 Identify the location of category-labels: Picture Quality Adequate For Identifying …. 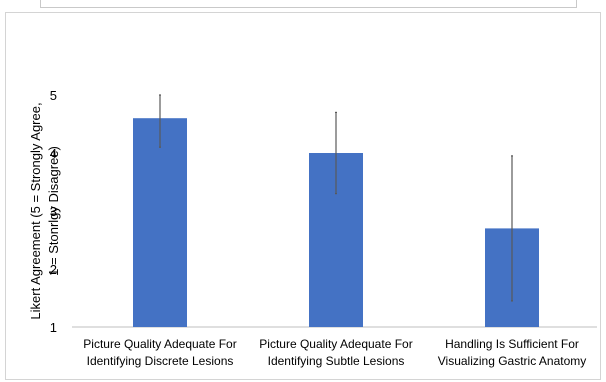
(334, 352).